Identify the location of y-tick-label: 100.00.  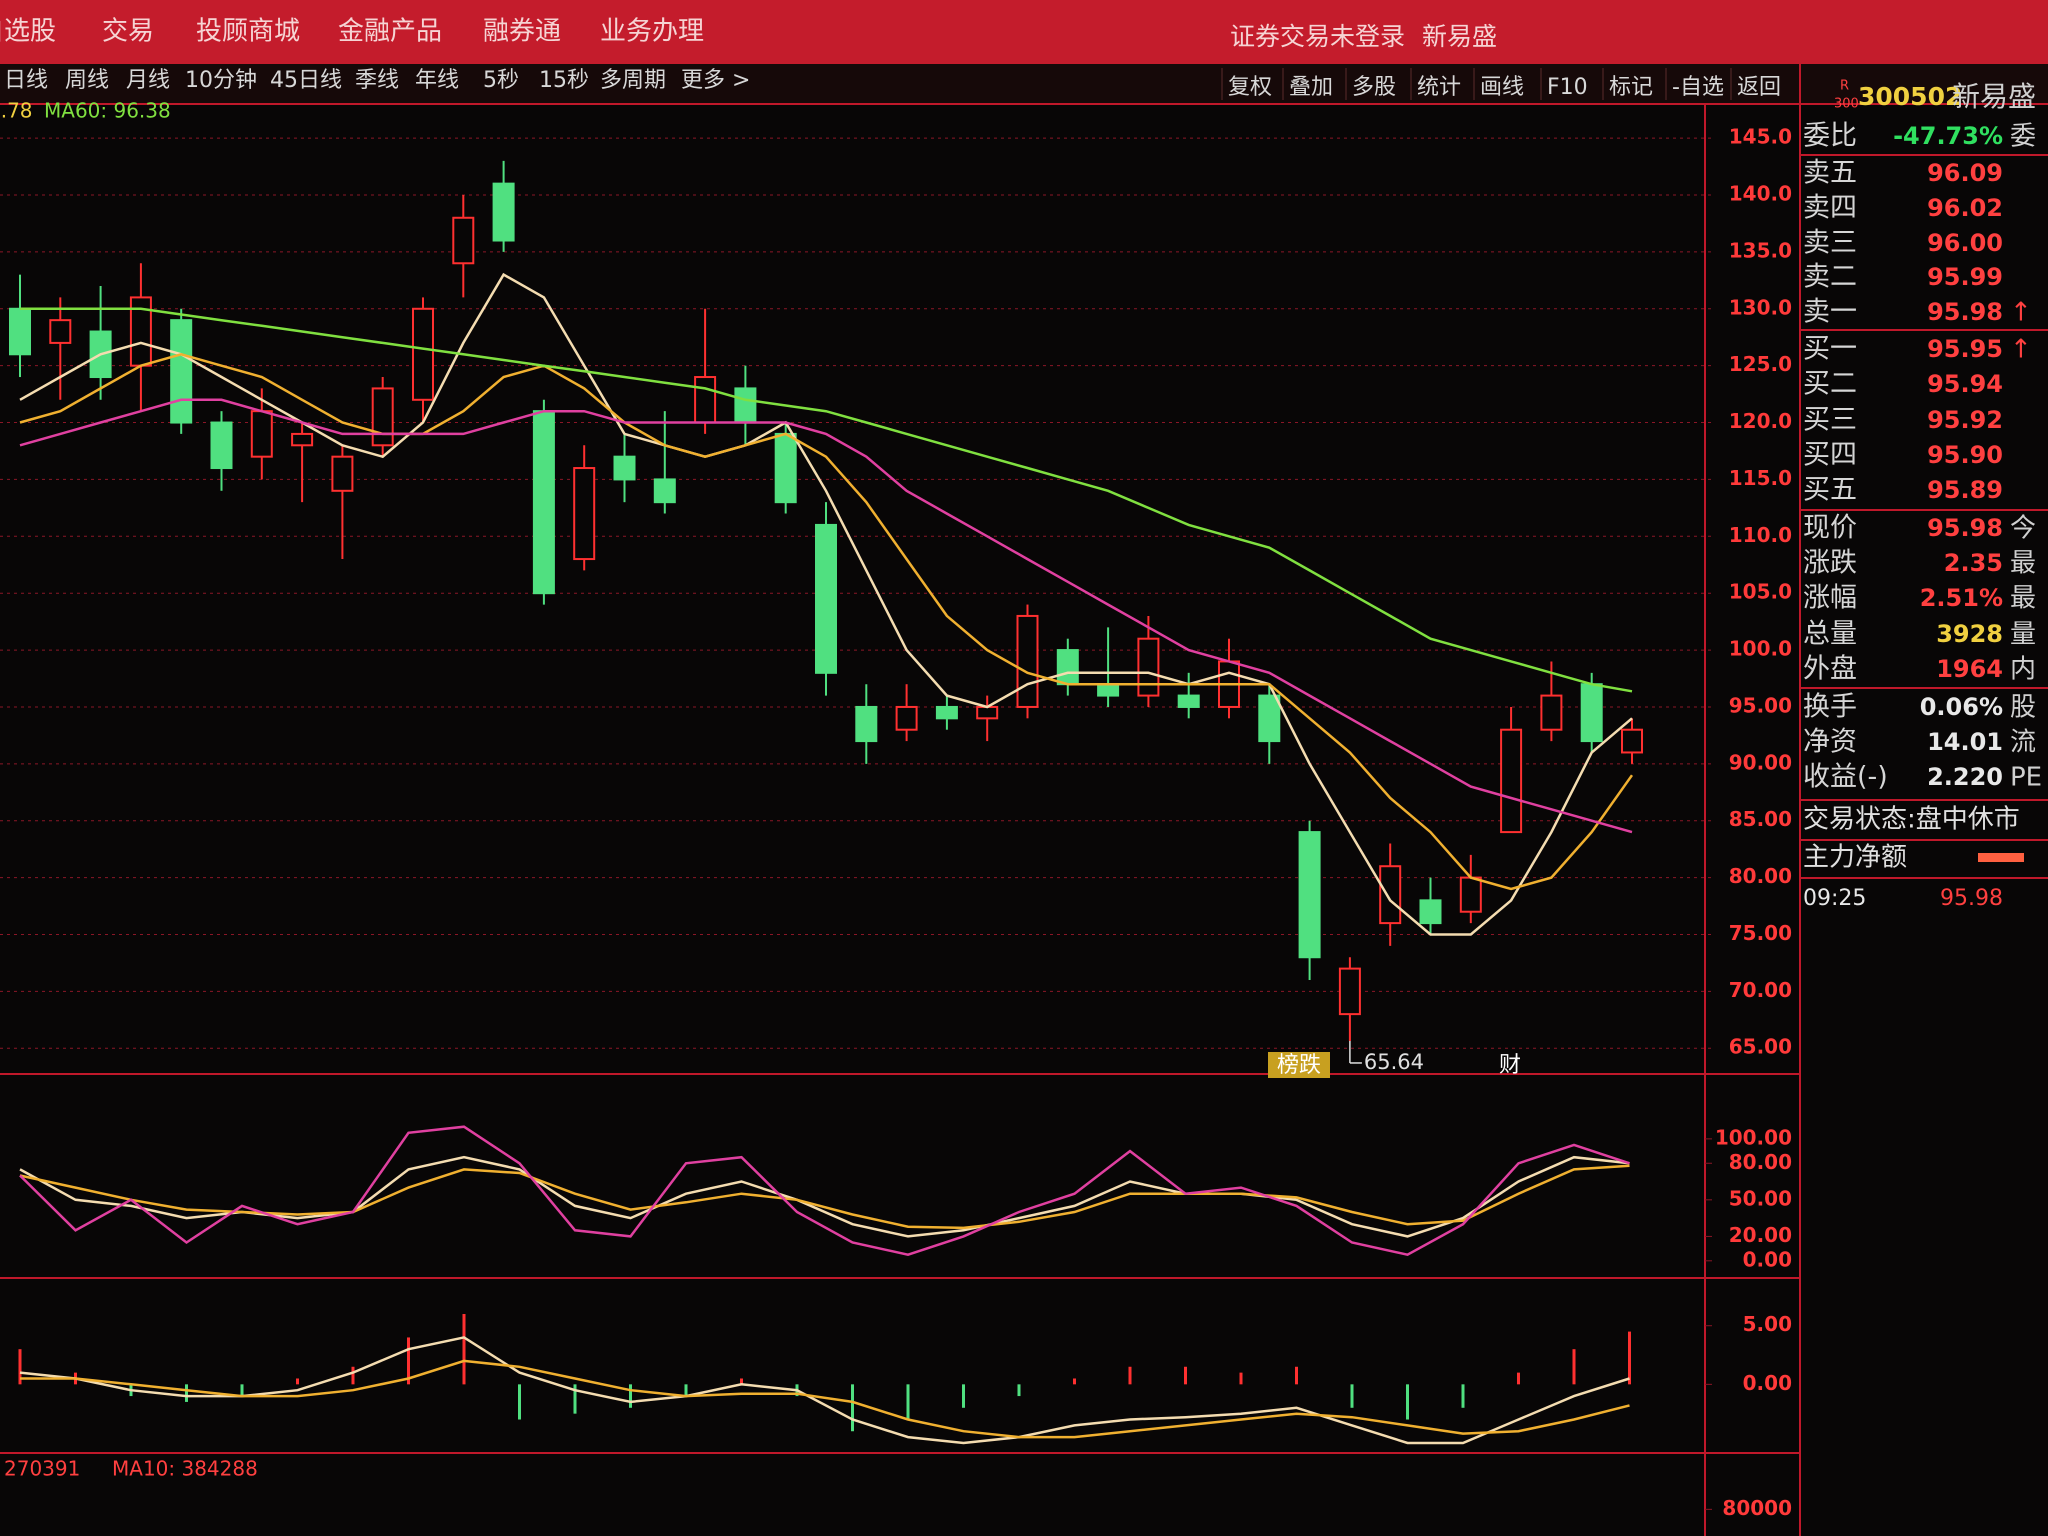
(1753, 1137).